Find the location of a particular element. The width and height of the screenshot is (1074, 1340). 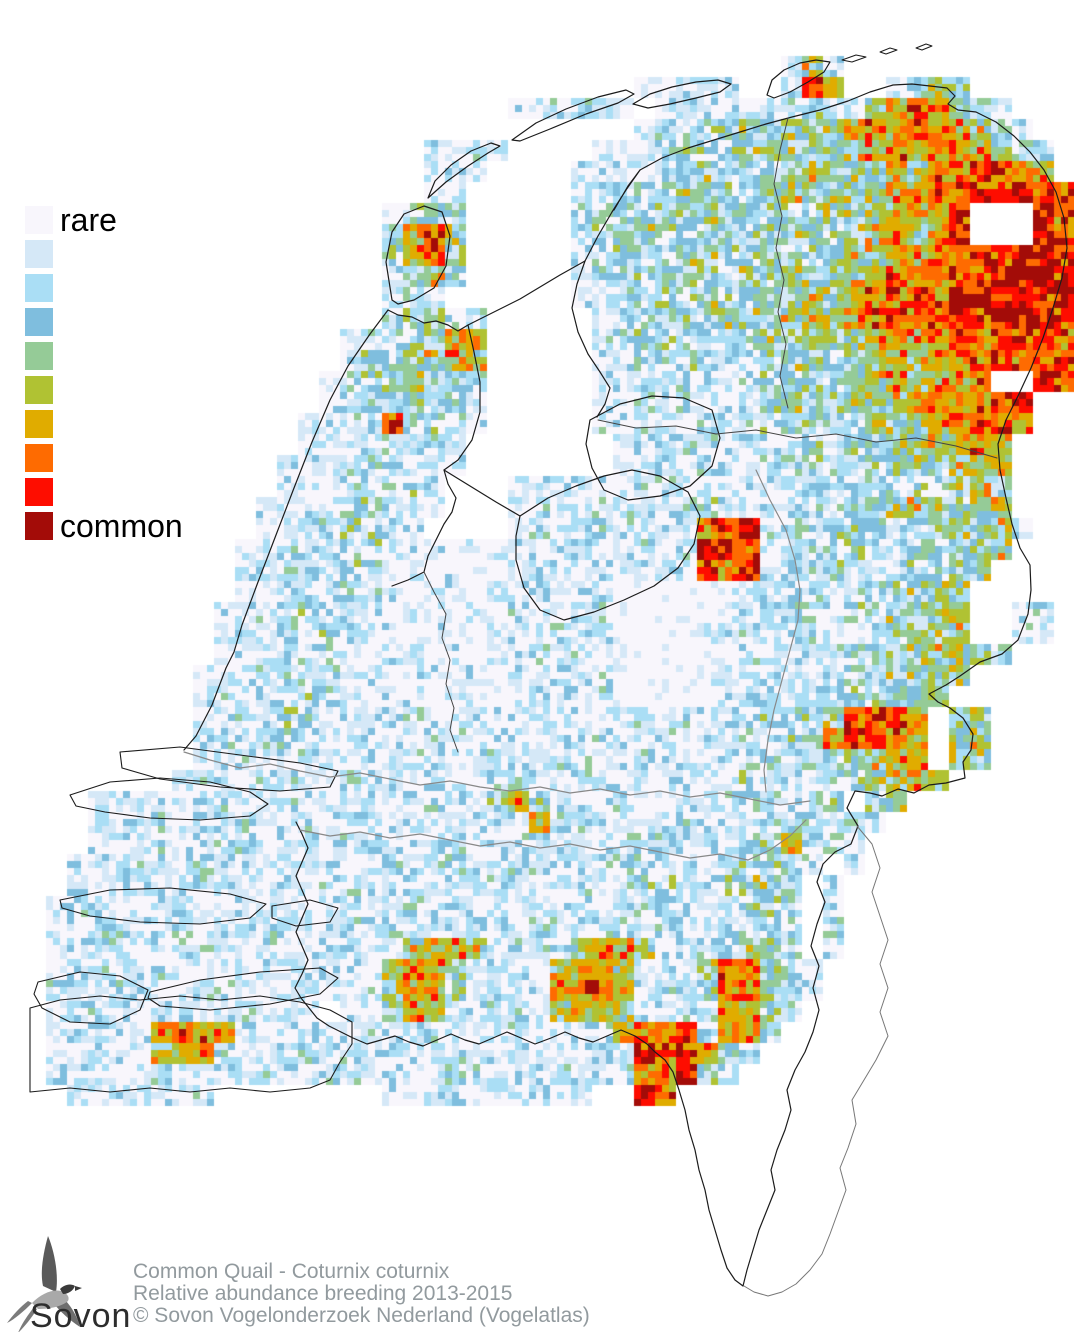

outline-texel is located at coordinates (418, 255).